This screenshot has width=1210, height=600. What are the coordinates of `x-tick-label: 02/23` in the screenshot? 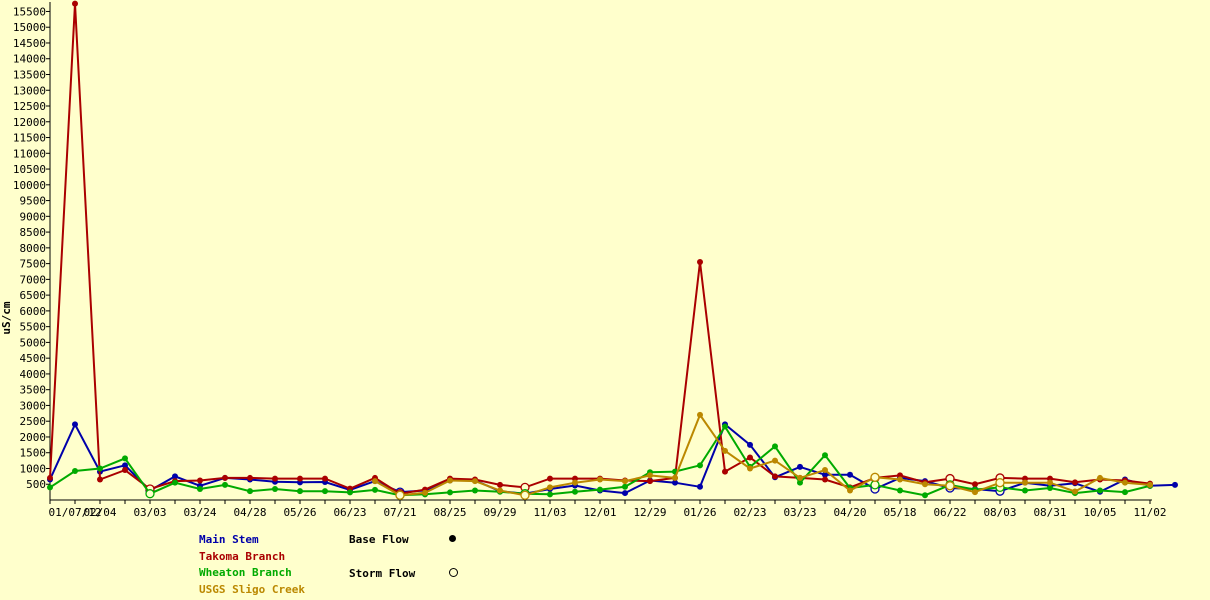 It's located at (749, 512).